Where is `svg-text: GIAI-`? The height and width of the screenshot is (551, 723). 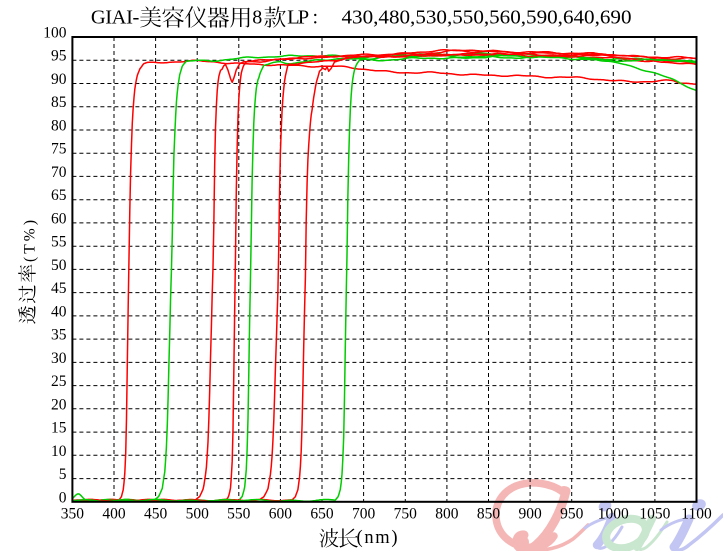
svg-text: GIAI- is located at coordinates (115, 18).